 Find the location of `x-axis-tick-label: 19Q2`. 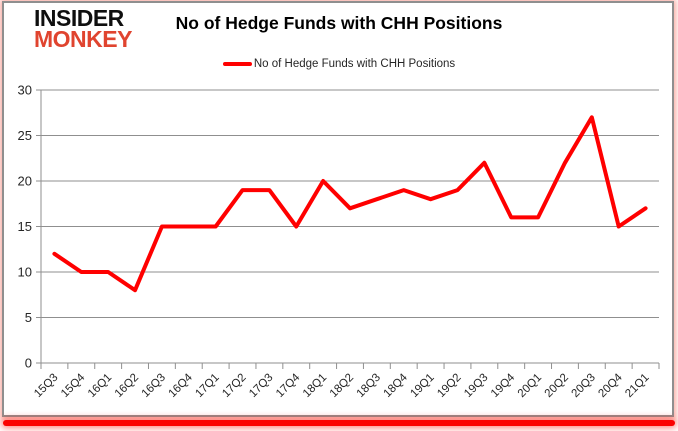

x-axis-tick-label: 19Q2 is located at coordinates (449, 386).